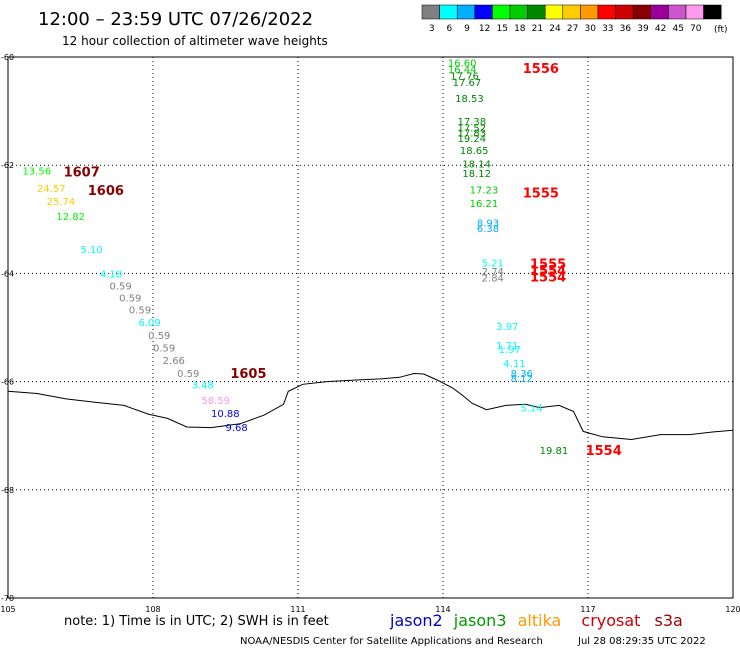 This screenshot has height=650, width=740. I want to click on wave-height-label: 17.67, so click(467, 83).